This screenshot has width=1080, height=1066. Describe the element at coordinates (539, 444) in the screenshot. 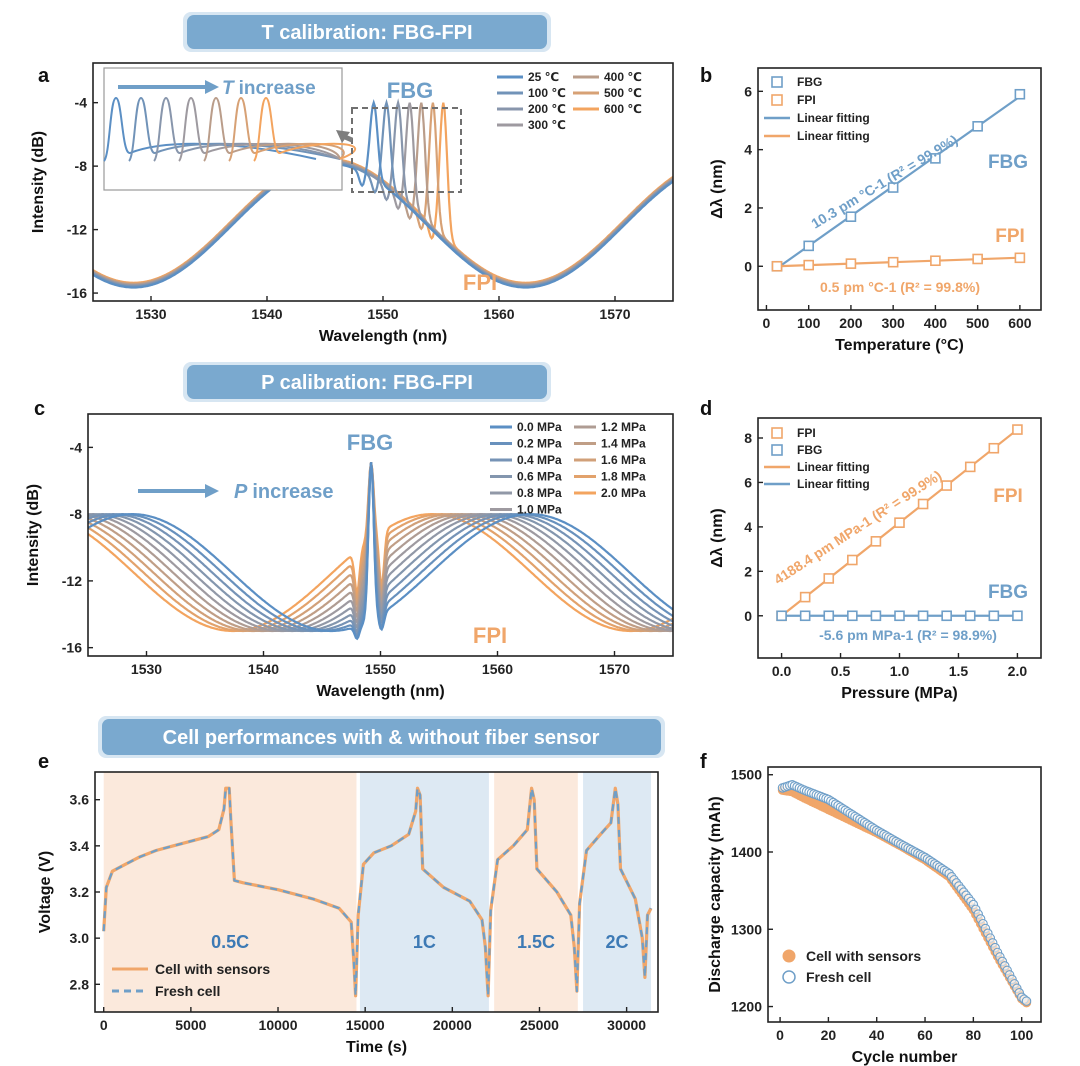

I see `legend-label: 0.2 MPa` at that location.